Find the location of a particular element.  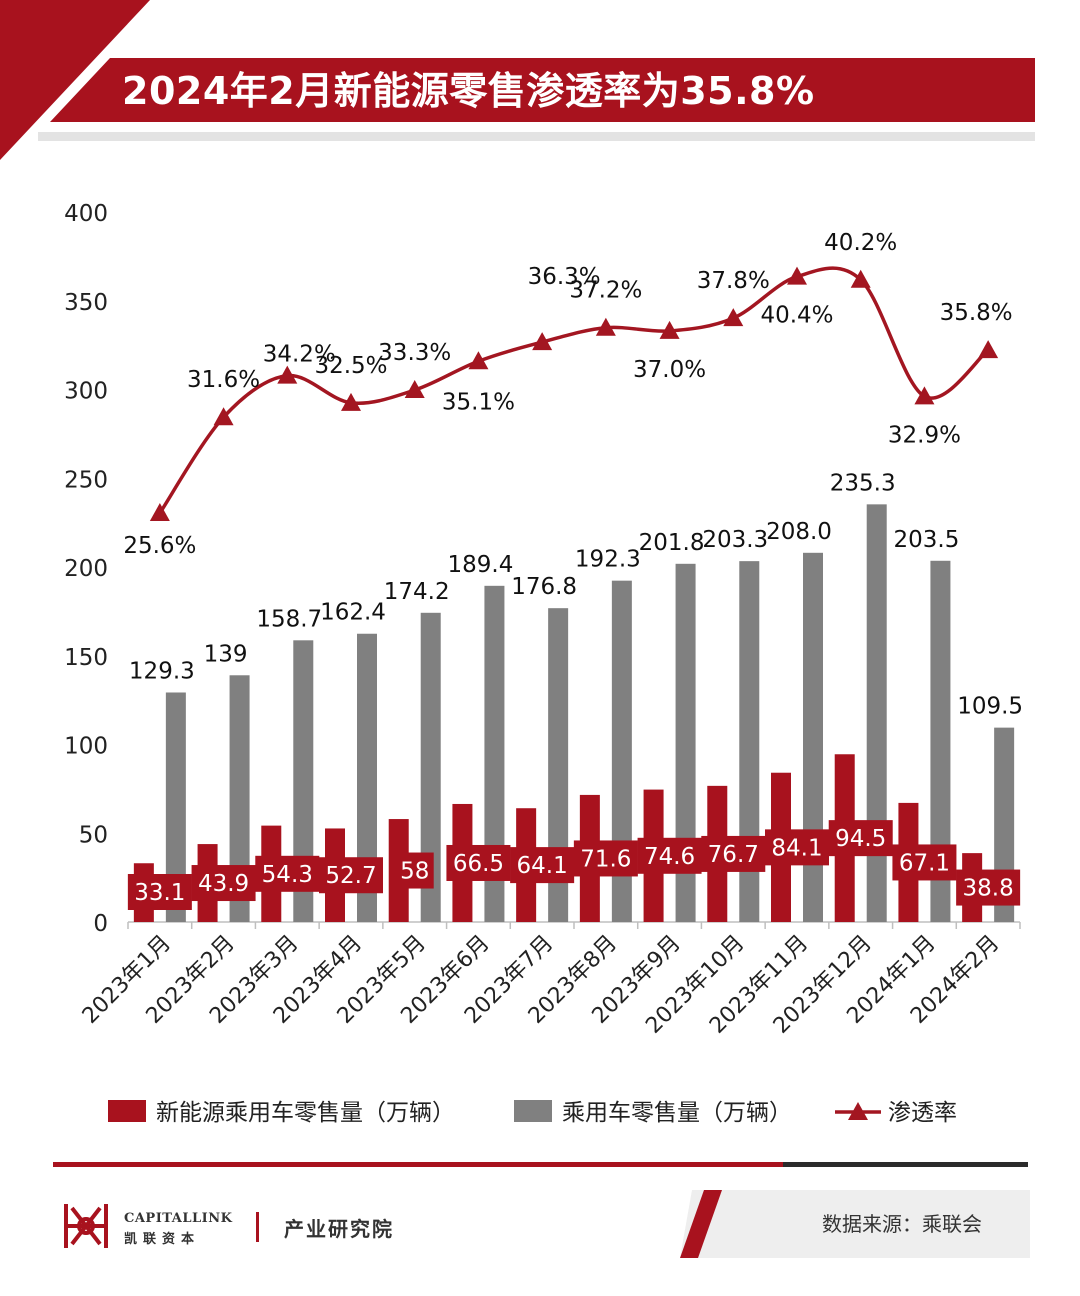

nev-label: 67.1 is located at coordinates (924, 863).